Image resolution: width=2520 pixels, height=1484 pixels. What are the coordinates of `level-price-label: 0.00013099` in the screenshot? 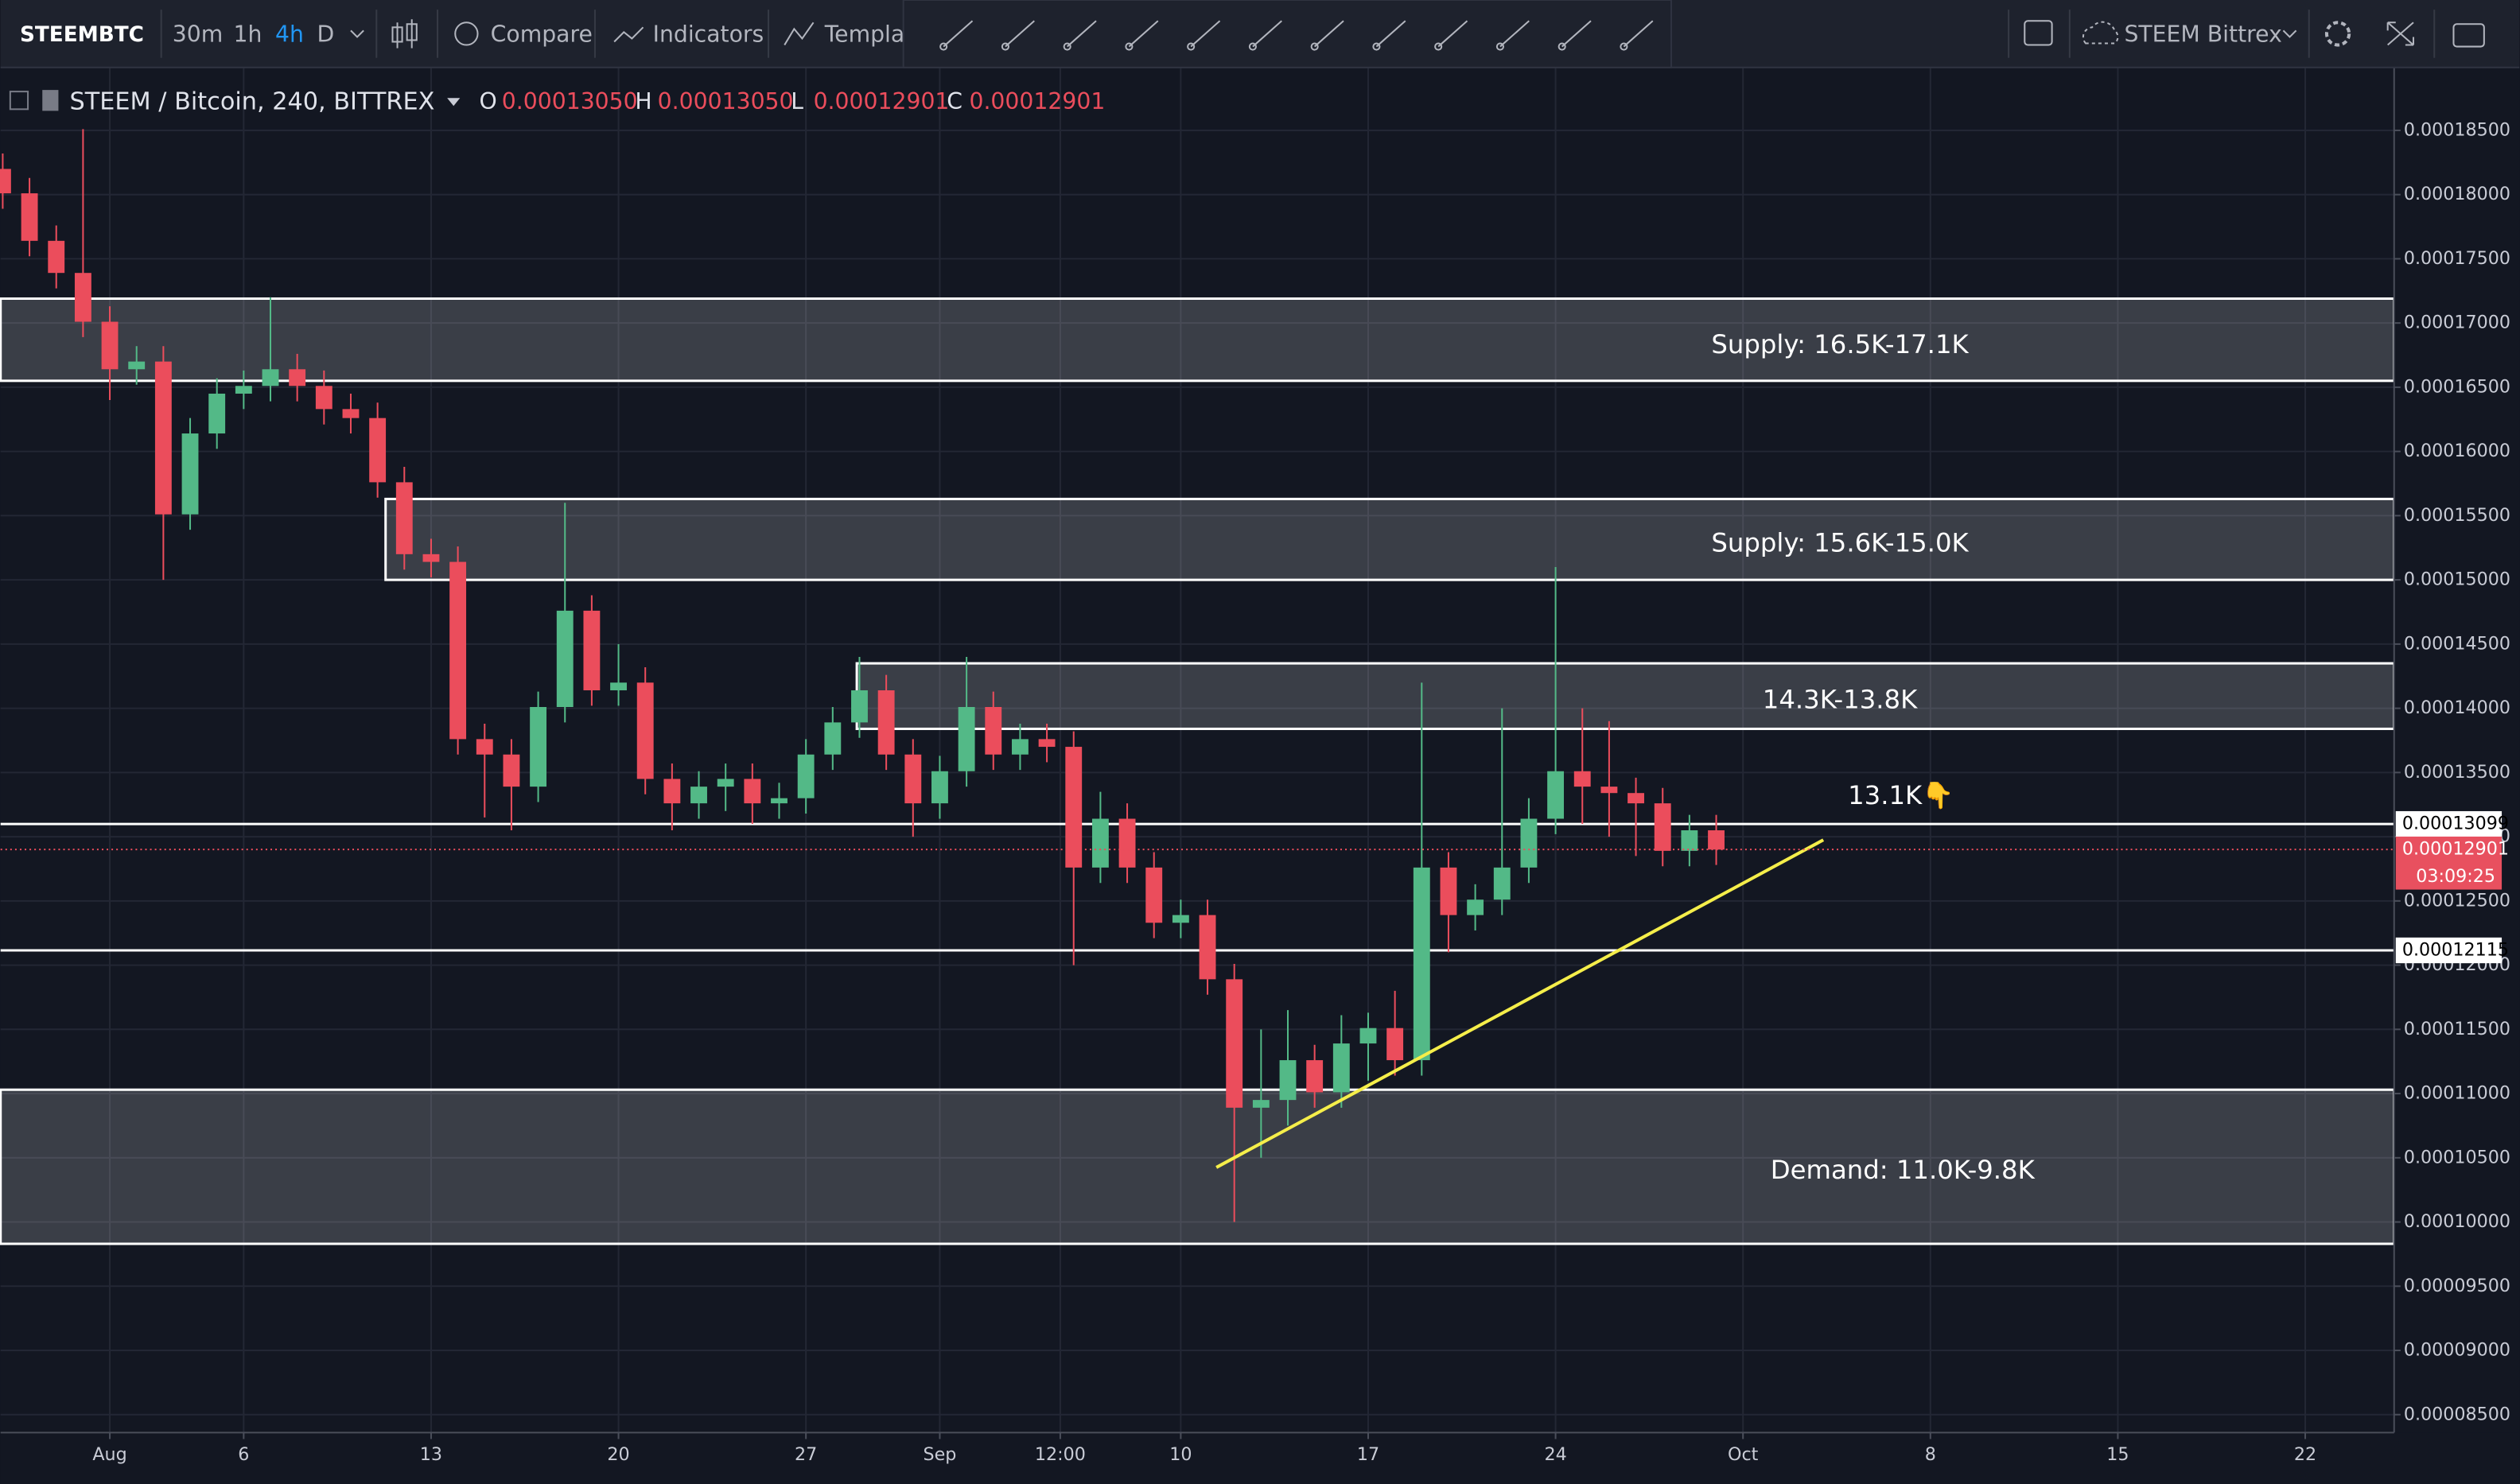 It's located at (2455, 824).